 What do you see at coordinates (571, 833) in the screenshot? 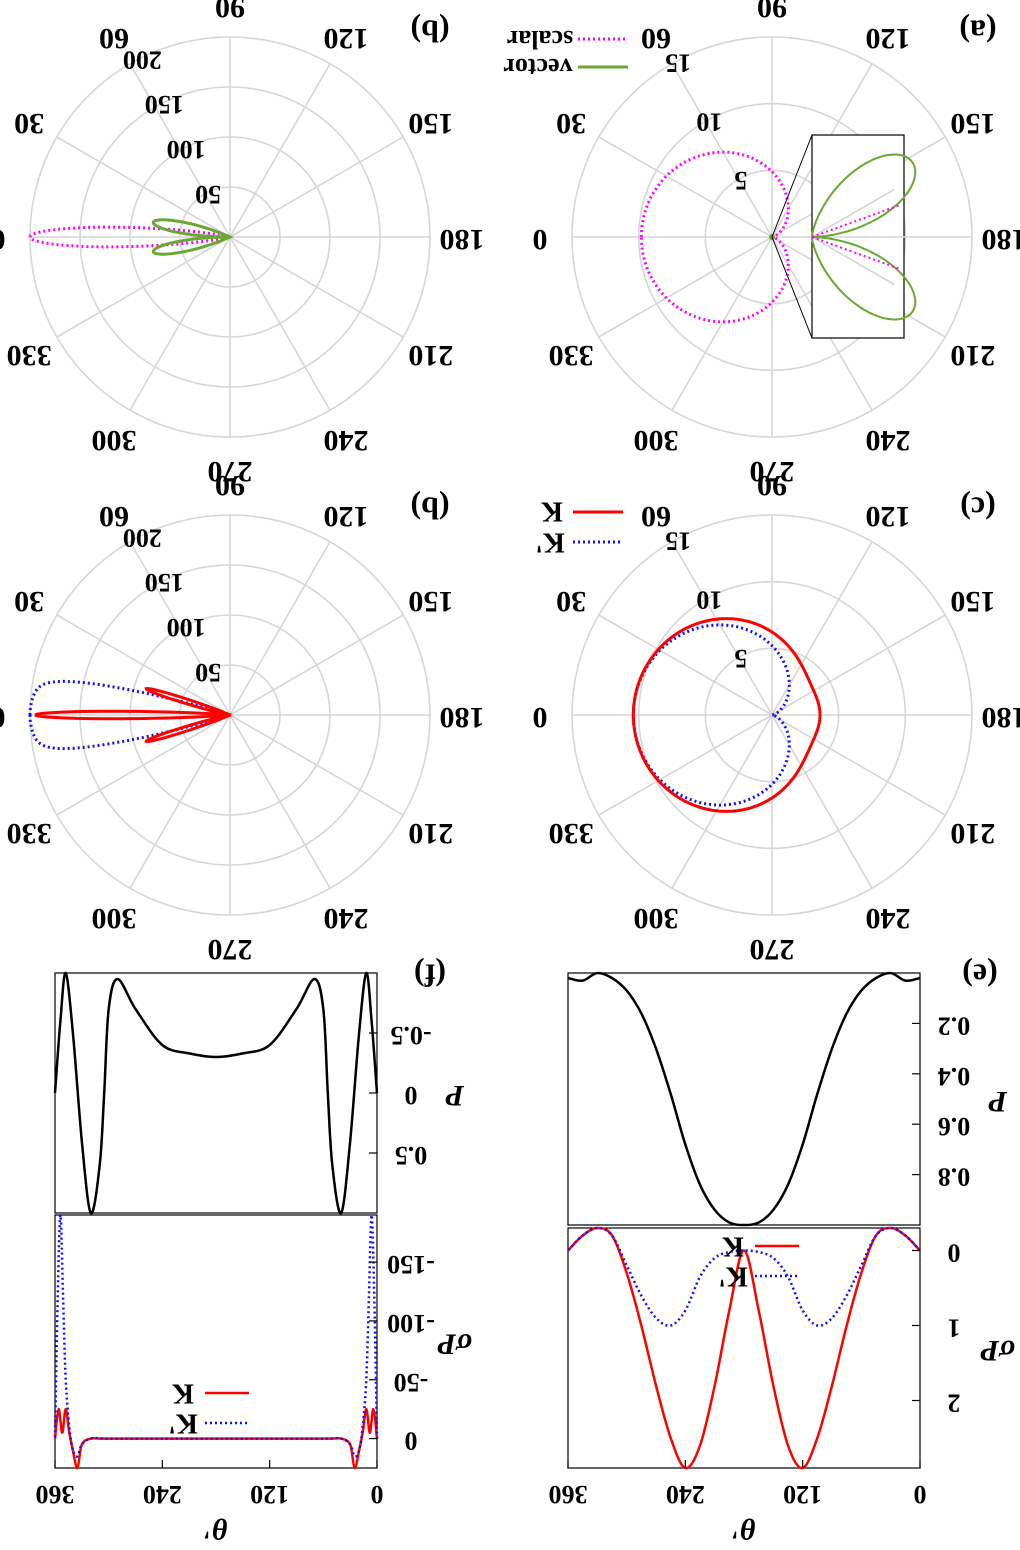
I see `panel-c-angle-label-330: 330` at bounding box center [571, 833].